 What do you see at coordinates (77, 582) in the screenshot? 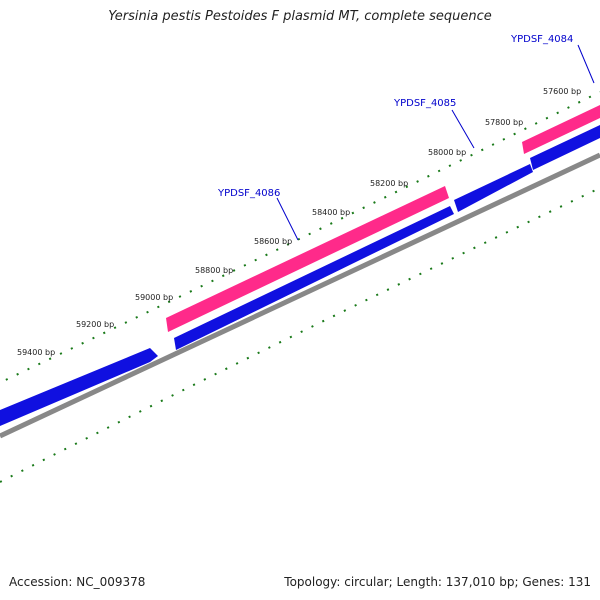
I see `accession-label: Accession: NC_009378` at bounding box center [77, 582].